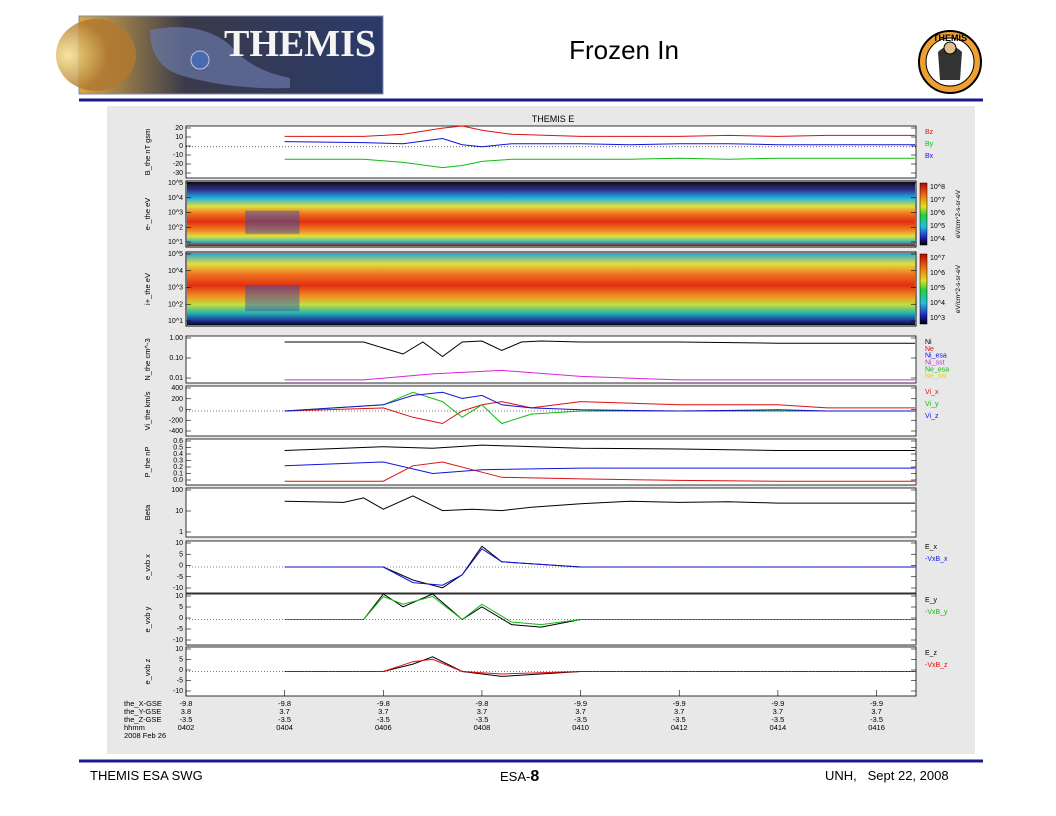 This screenshot has height=816, width=1056. Describe the element at coordinates (143, 703) in the screenshot. I see `orbit-row-label-x: the_X-GSE` at that location.